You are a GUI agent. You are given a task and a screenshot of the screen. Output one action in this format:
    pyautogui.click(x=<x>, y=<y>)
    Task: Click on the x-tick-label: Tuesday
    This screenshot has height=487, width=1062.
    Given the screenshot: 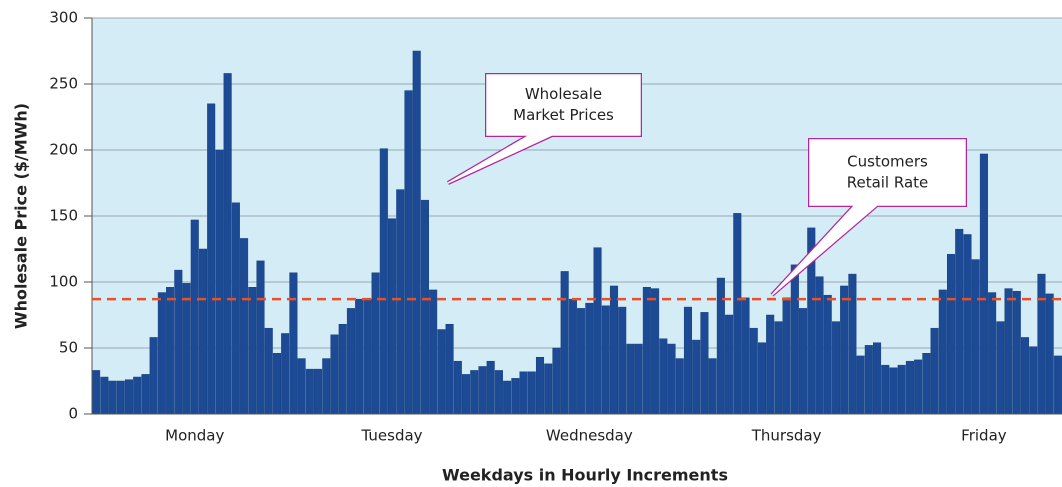 What is the action you would take?
    pyautogui.click(x=392, y=436)
    